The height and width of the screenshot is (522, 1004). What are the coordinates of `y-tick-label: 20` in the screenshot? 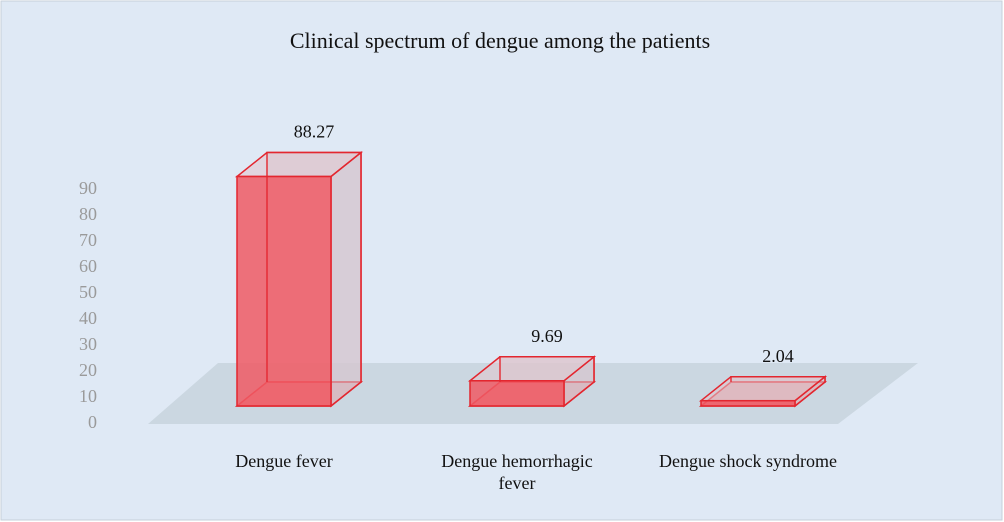 It's located at (88, 370).